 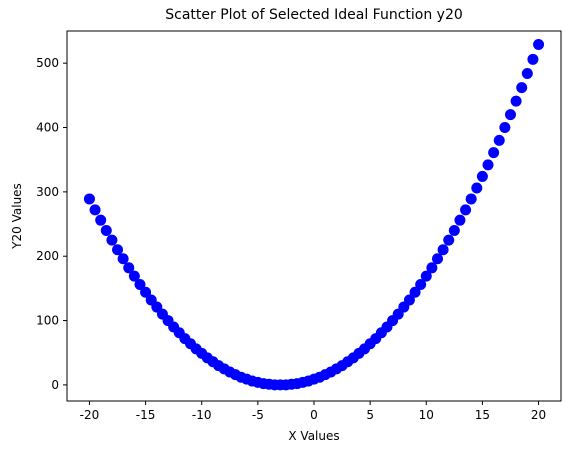 What do you see at coordinates (47, 321) in the screenshot?
I see `y-tick-label: 100` at bounding box center [47, 321].